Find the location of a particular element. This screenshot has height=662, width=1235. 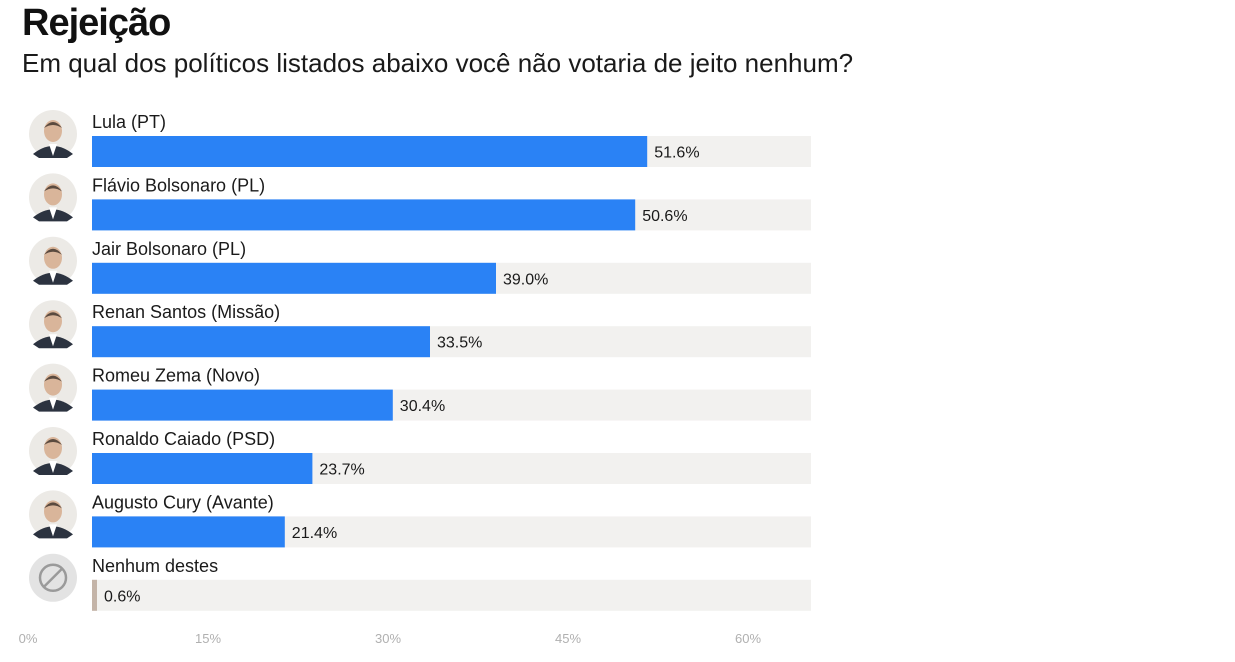

bar-row: Ronaldo Caiado (PSD) 23.7% is located at coordinates (420, 455).